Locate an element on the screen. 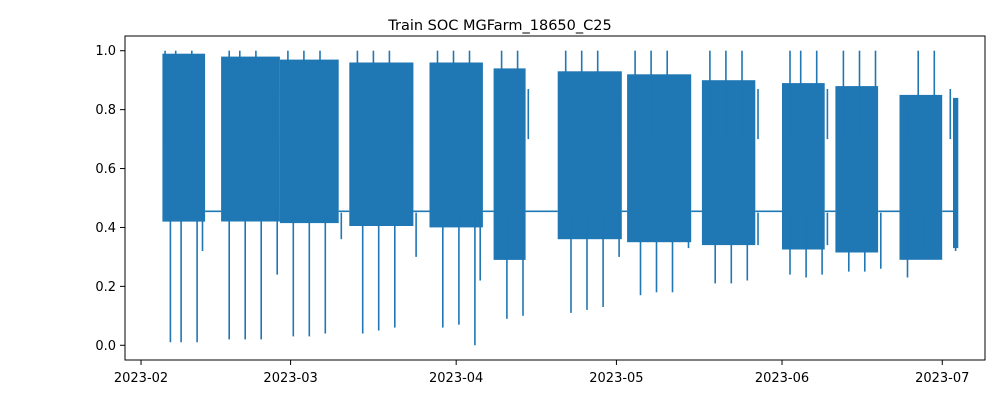 Image resolution: width=1000 pixels, height=400 pixels. y-tick-label-5: 1.0 is located at coordinates (105, 51).